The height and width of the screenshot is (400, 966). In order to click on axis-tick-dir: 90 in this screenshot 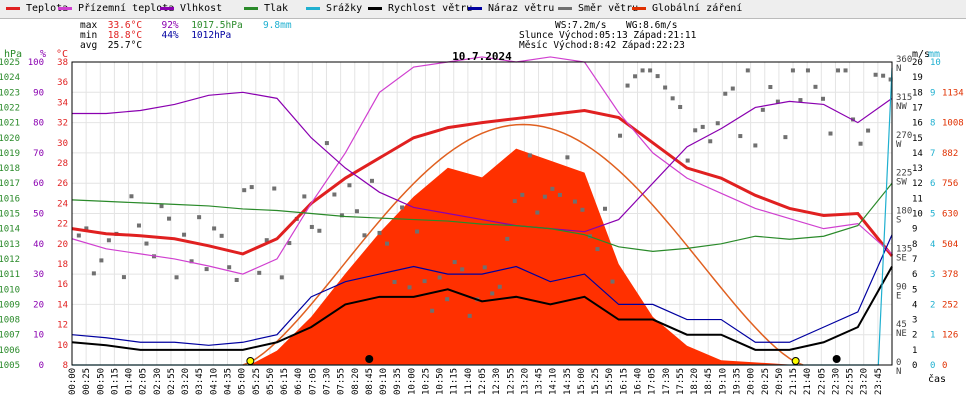, I will do `click(901, 287)`.